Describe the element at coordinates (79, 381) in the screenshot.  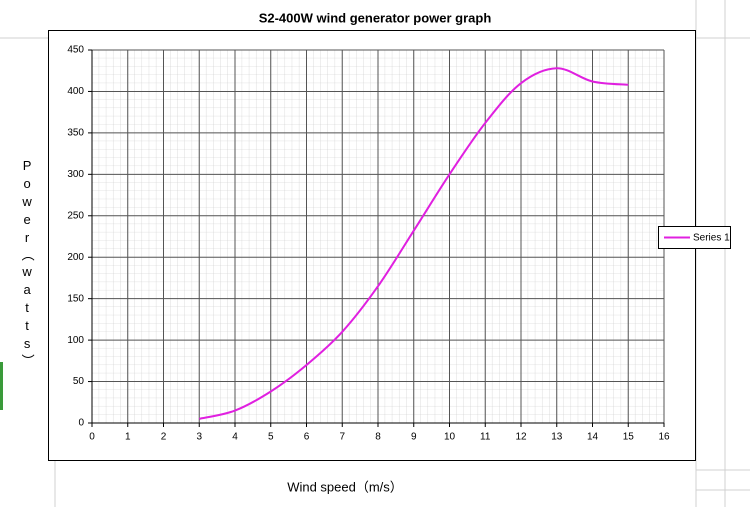
I see `y-tick-label: 50` at that location.